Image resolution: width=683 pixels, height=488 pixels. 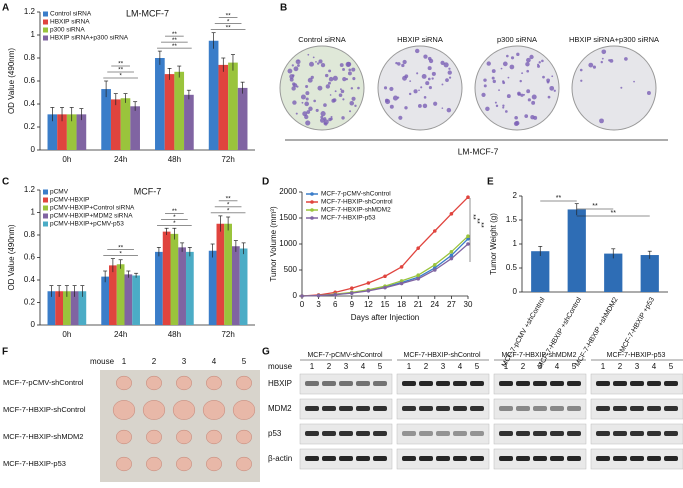 What do you see at coordinates (302, 304) in the screenshot?
I see `x-tick-label: 0` at bounding box center [302, 304].